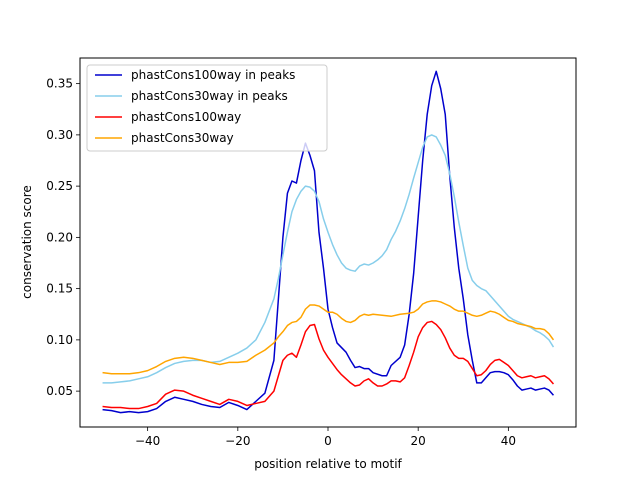 Image resolution: width=640 pixels, height=480 pixels. Describe the element at coordinates (59, 340) in the screenshot. I see `y-tick-label: 0.10` at that location.